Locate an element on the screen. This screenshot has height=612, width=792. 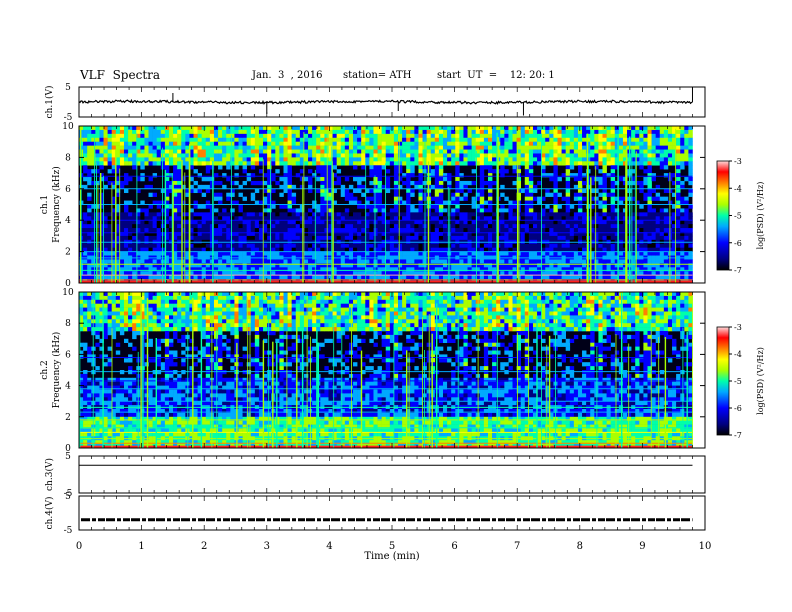
x-tick-label: 9 is located at coordinates (642, 546).